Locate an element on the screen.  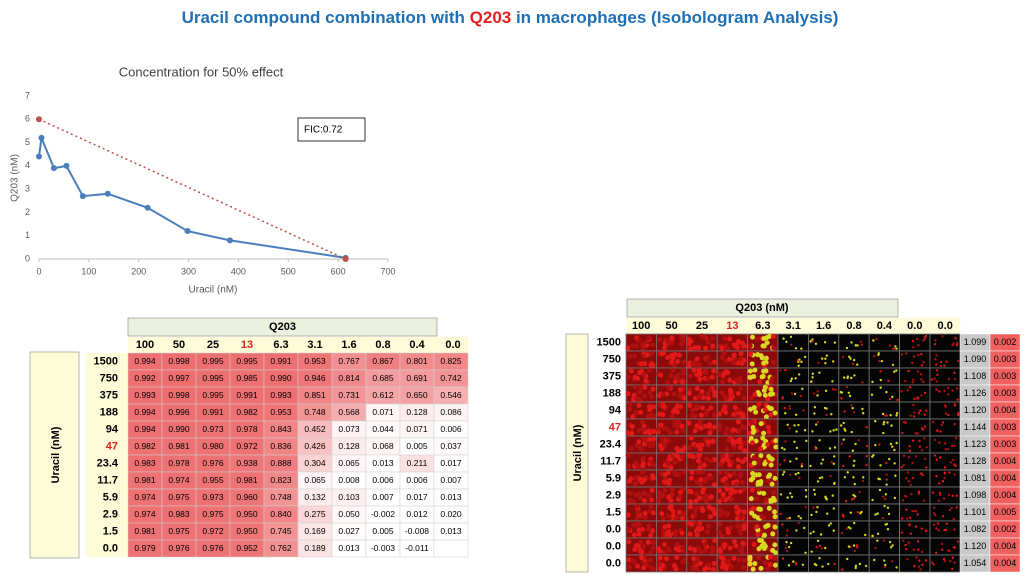
row-header: Uracil (nM) is located at coordinates (56, 454).